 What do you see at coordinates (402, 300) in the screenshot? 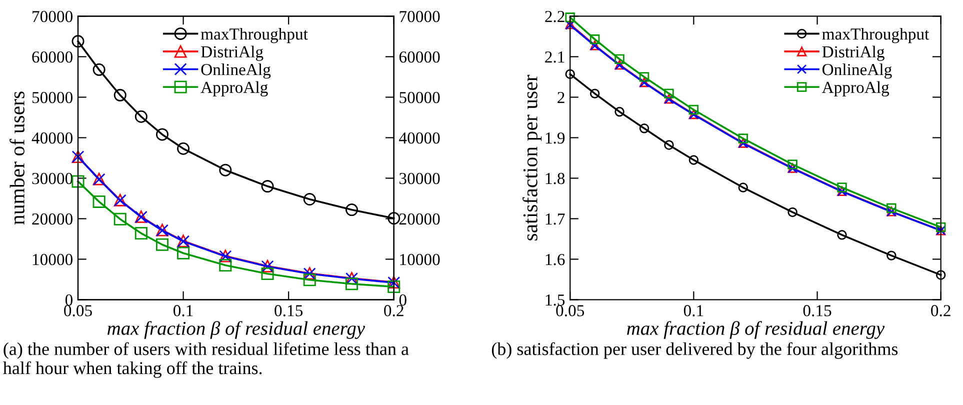
I see `y2-tick-label: 0` at bounding box center [402, 300].